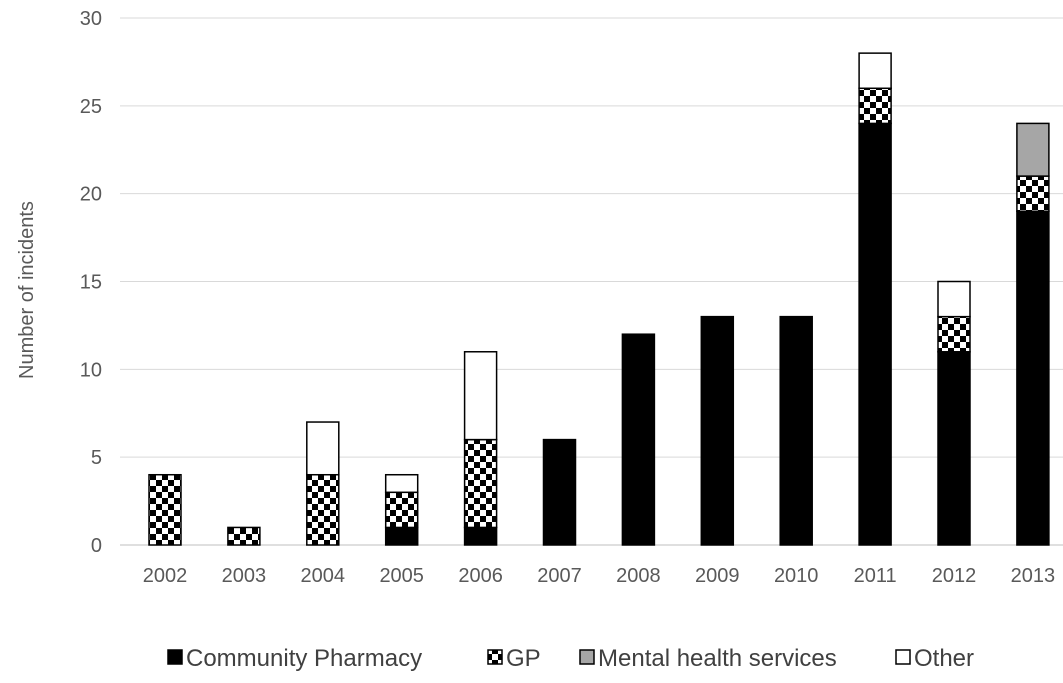 Image resolution: width=1063 pixels, height=683 pixels. What do you see at coordinates (559, 576) in the screenshot?
I see `x-tick-label: 2007` at bounding box center [559, 576].